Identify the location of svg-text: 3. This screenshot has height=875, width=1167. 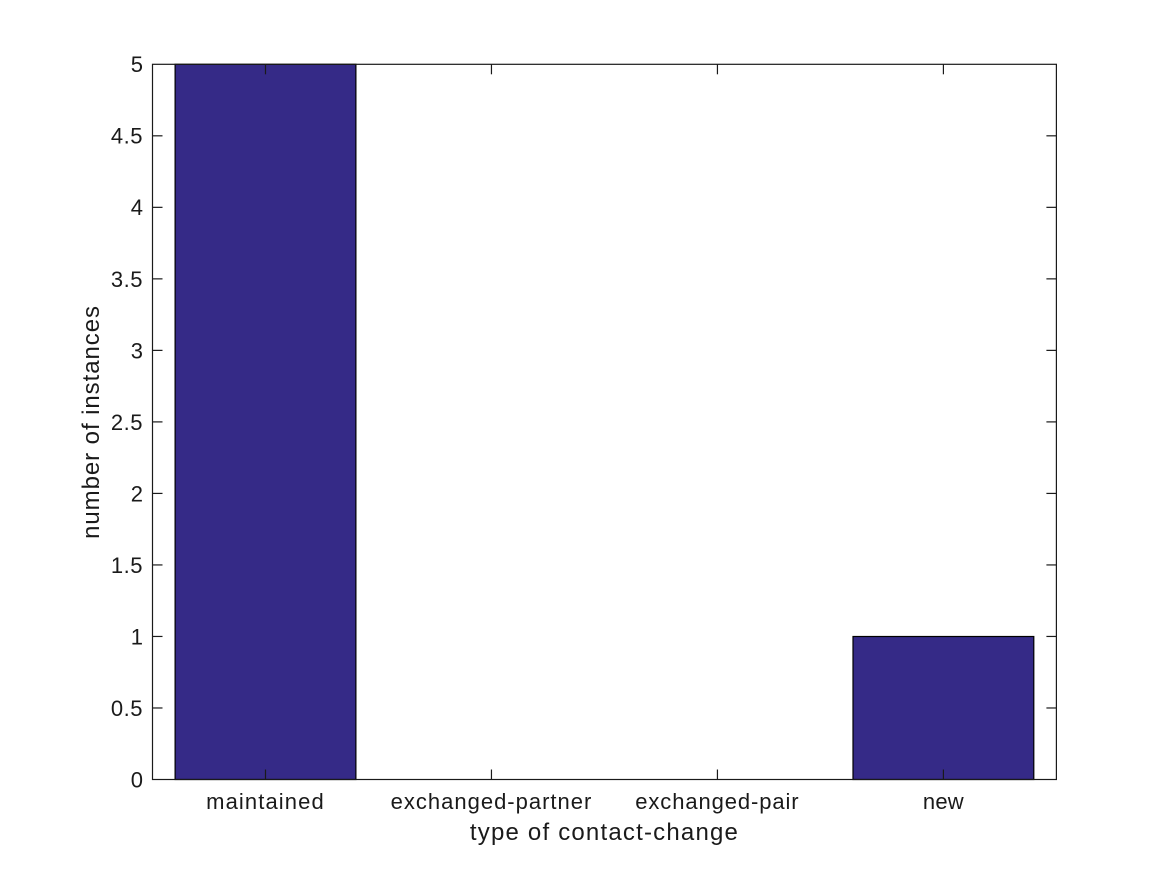
(137, 350).